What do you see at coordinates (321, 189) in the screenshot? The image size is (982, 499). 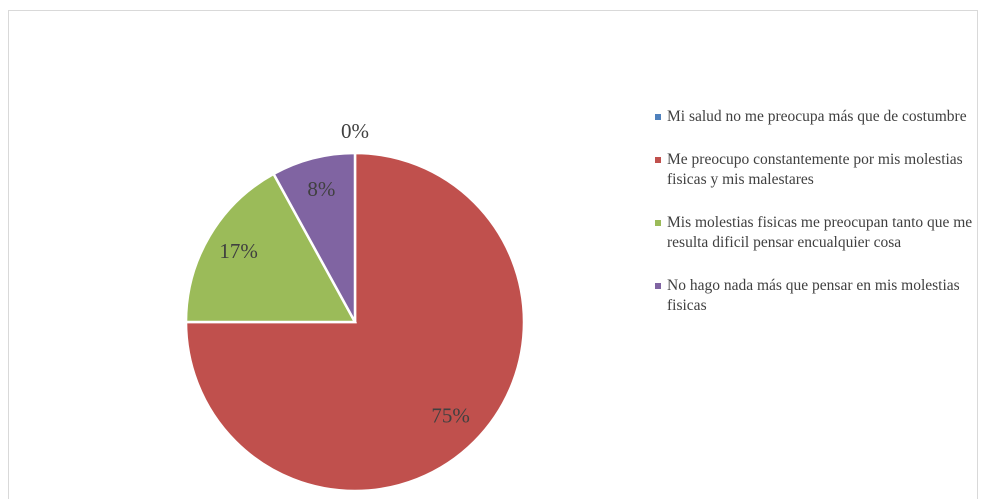 I see `data-label: 8%` at bounding box center [321, 189].